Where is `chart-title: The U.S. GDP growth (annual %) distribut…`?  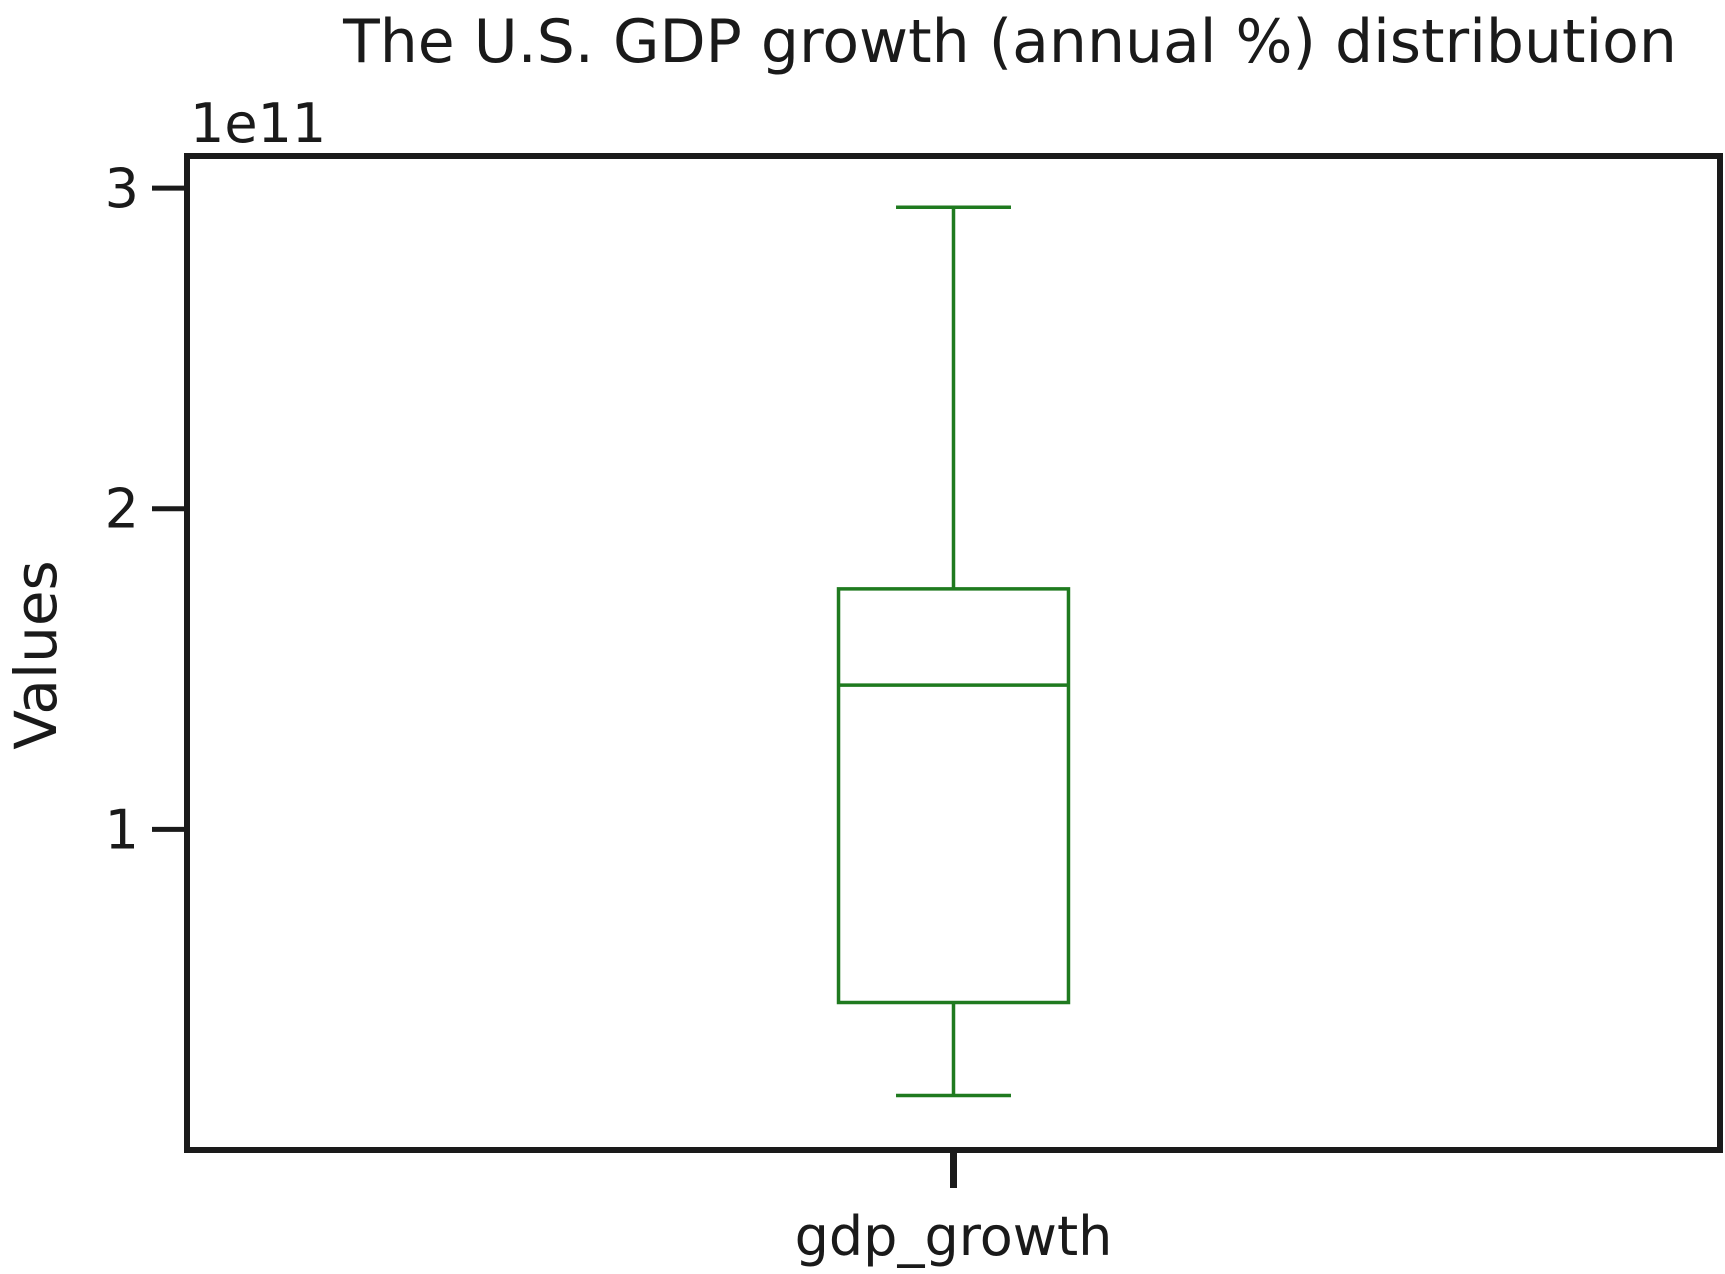 chart-title: The U.S. GDP growth (annual %) distribut… is located at coordinates (1009, 42).